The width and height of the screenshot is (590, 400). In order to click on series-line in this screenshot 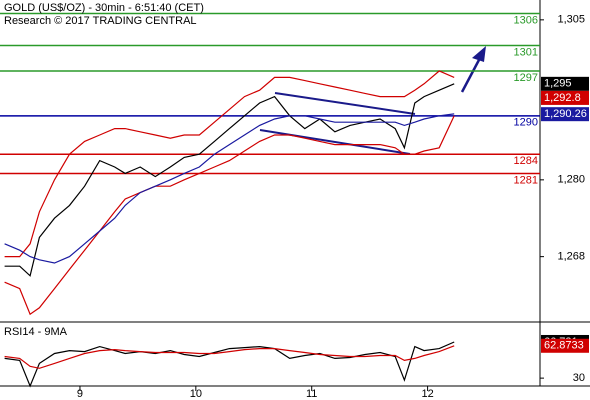, I will do `click(229, 357)`.